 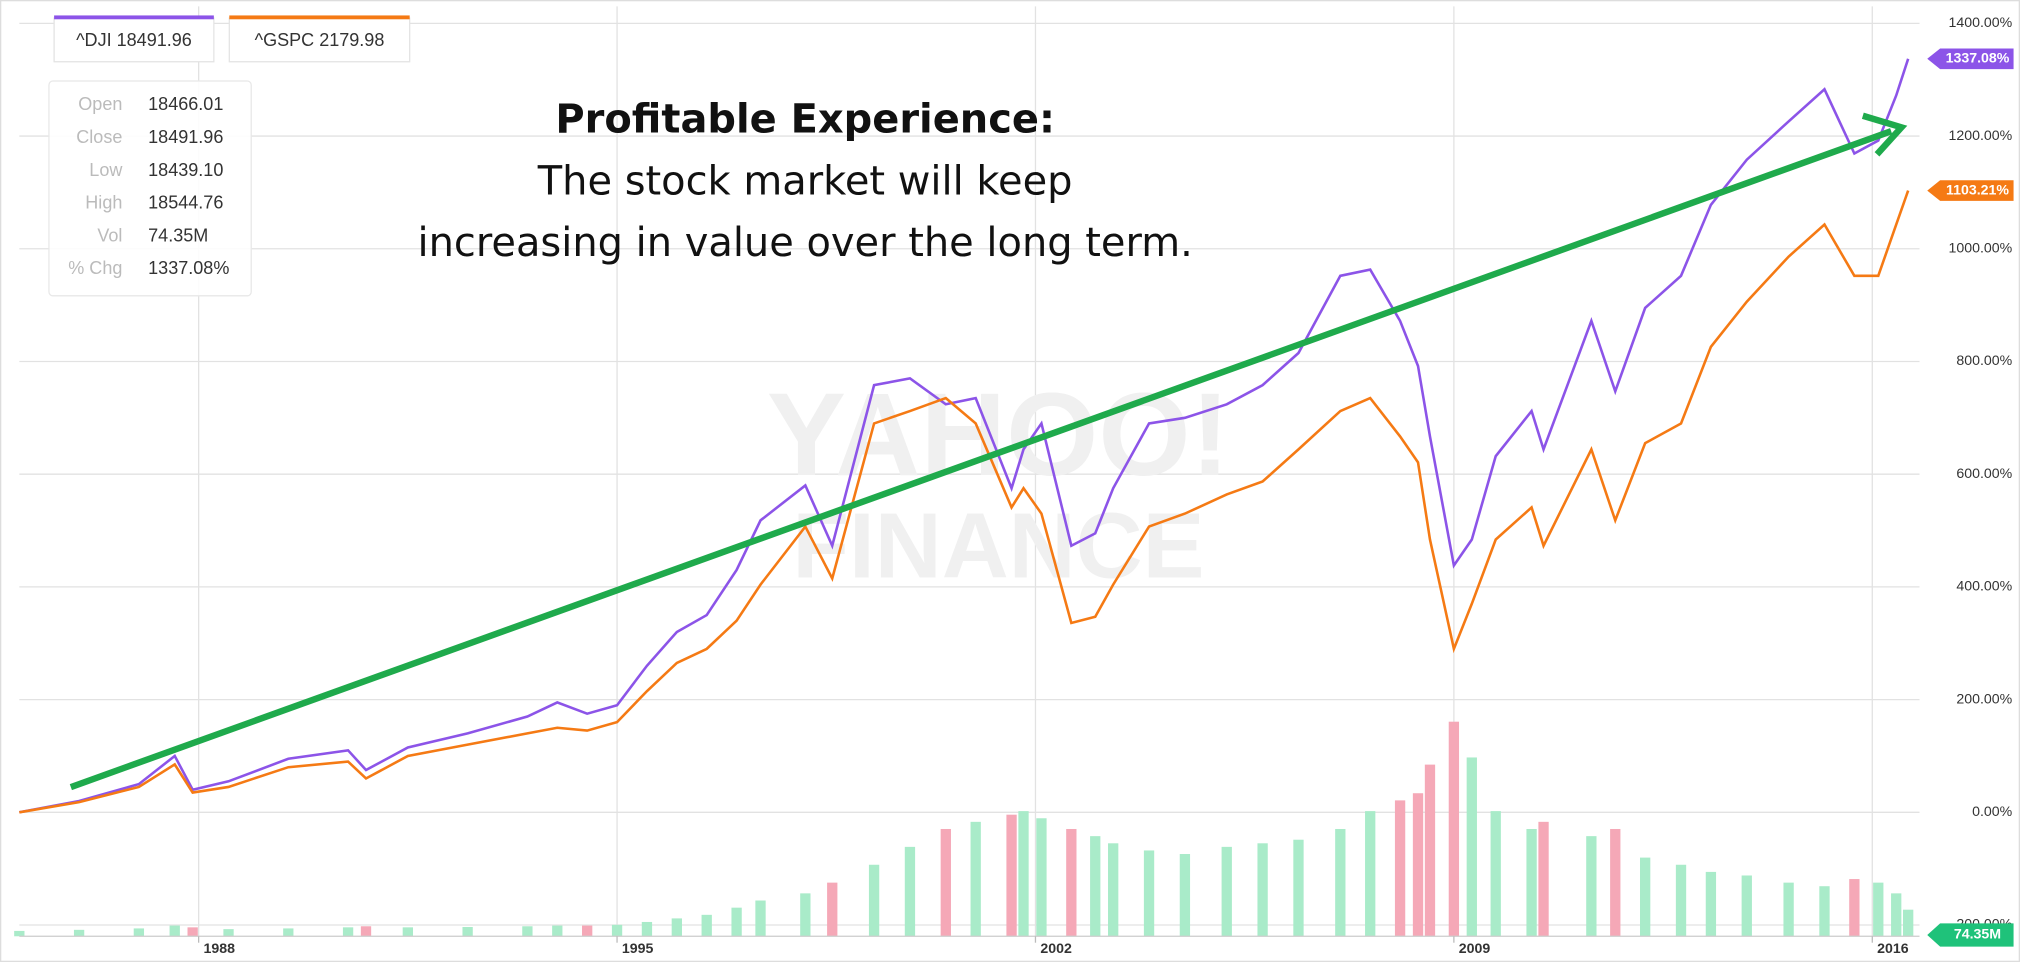 What do you see at coordinates (1981, 22) in the screenshot?
I see `y-tick-label: 1400.00%` at bounding box center [1981, 22].